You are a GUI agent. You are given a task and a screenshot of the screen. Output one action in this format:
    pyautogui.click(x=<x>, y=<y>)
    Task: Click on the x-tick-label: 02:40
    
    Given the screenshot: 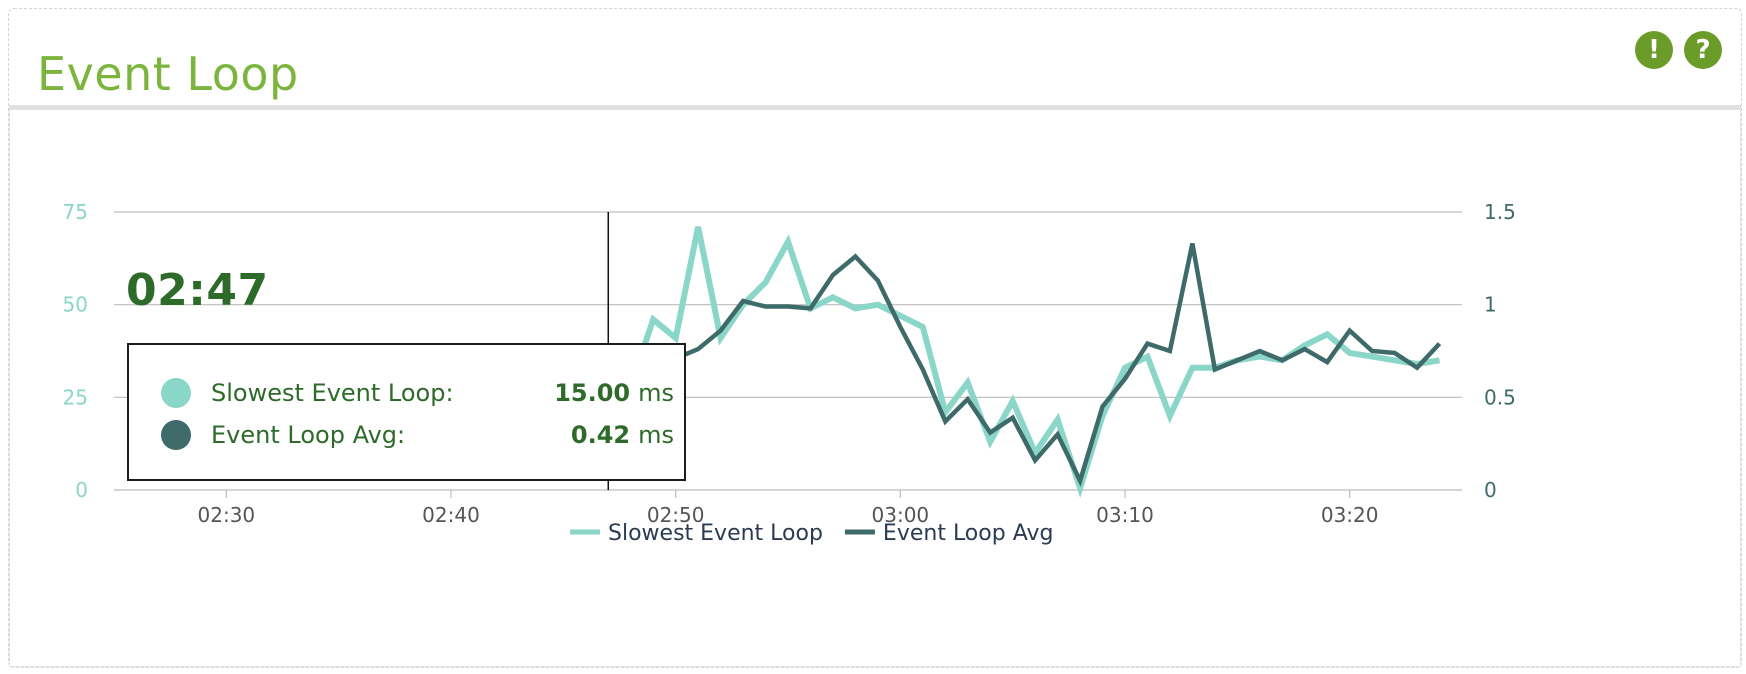 What is the action you would take?
    pyautogui.click(x=451, y=515)
    